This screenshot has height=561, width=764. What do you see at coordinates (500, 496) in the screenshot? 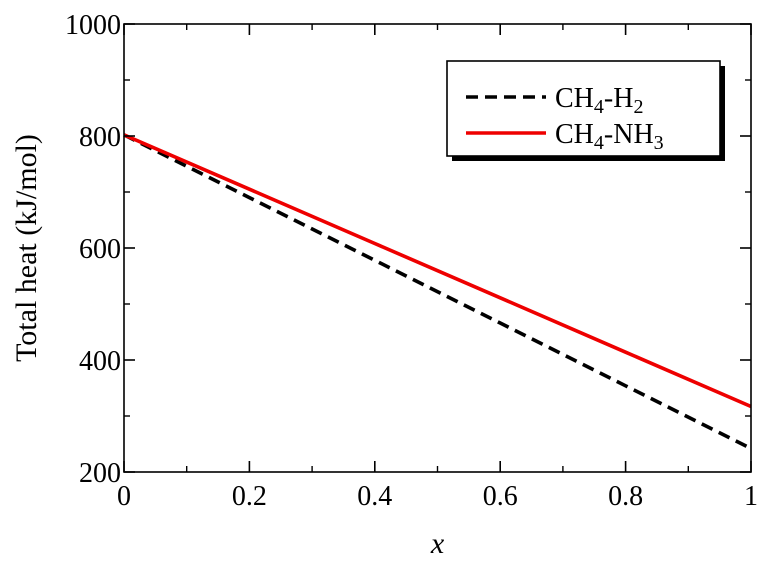
I see `x-tick-label: 0.6` at bounding box center [500, 496].